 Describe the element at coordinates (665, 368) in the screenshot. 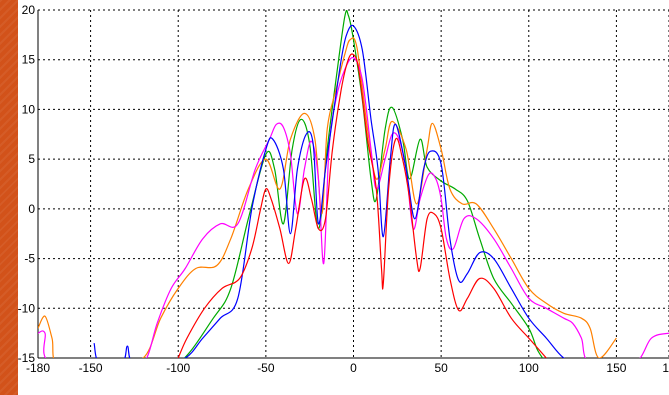

I see `x-tick-label: 18` at that location.